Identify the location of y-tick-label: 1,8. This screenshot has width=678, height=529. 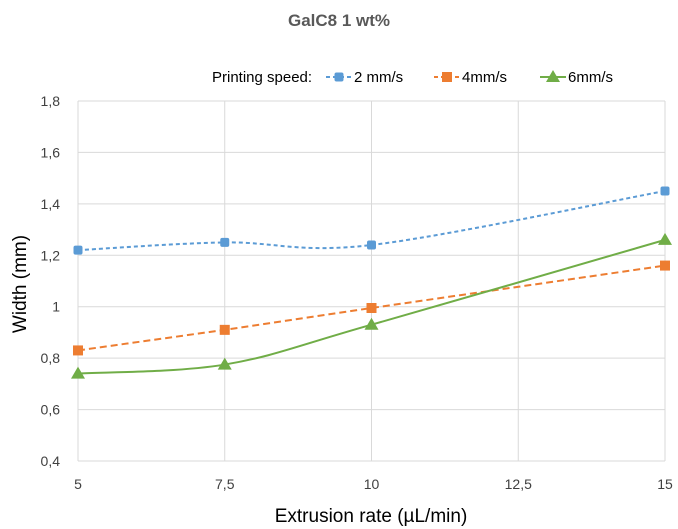
(51, 101).